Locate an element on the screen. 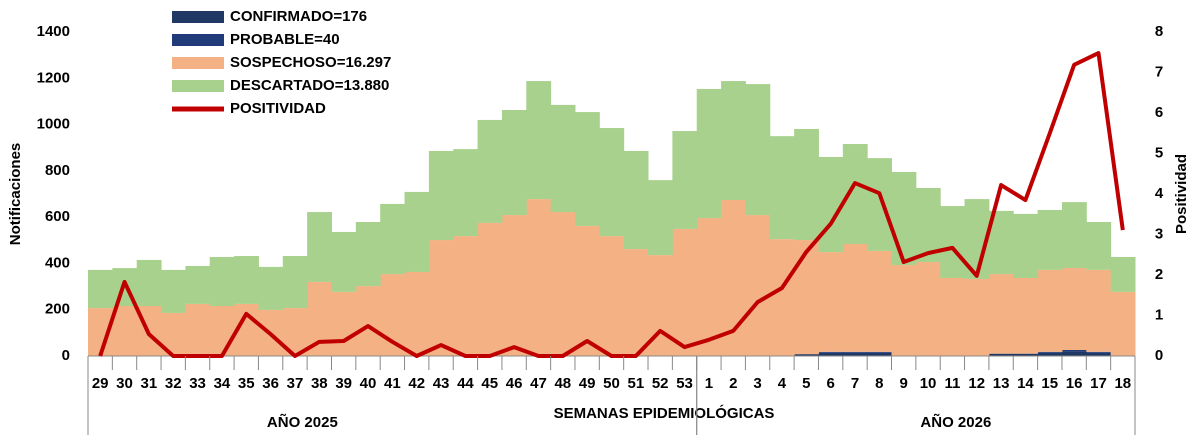 The height and width of the screenshot is (435, 1194). x-tick-label: 43 is located at coordinates (441, 383).